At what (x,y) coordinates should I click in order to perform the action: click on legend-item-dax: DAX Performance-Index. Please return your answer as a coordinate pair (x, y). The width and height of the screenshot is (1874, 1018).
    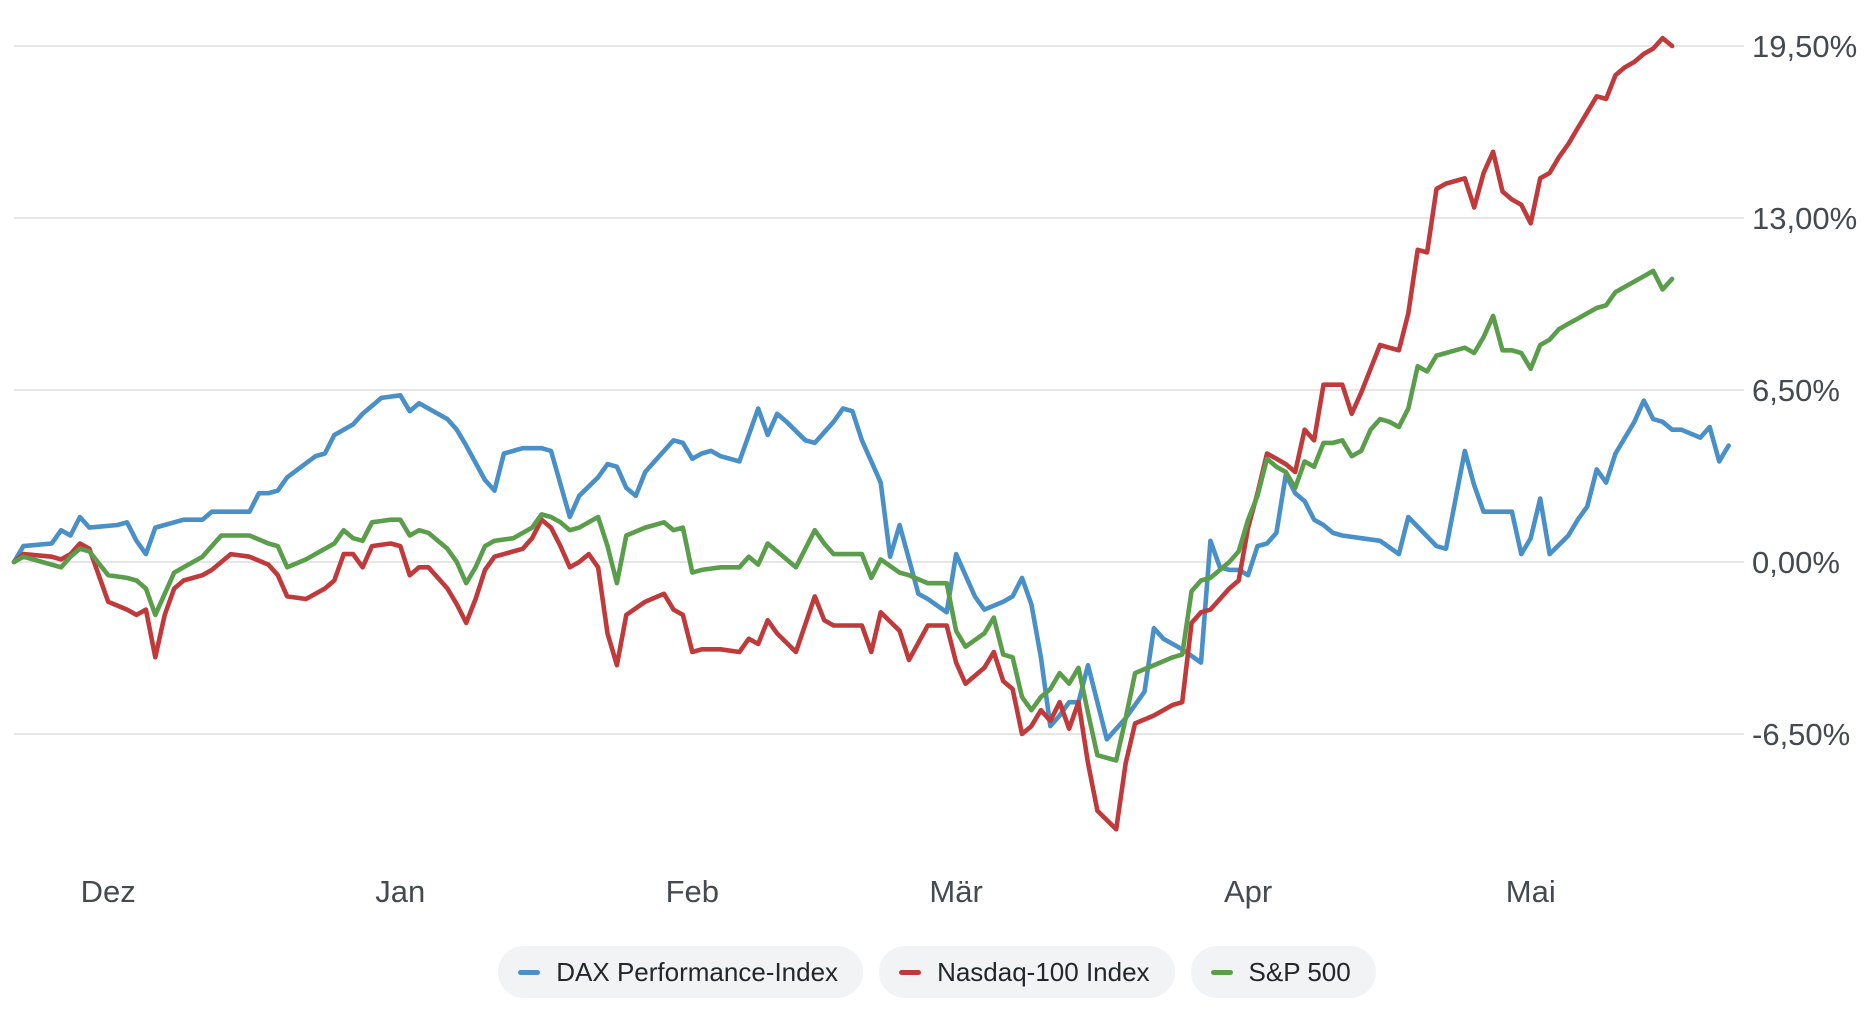
    Looking at the image, I should click on (681, 972).